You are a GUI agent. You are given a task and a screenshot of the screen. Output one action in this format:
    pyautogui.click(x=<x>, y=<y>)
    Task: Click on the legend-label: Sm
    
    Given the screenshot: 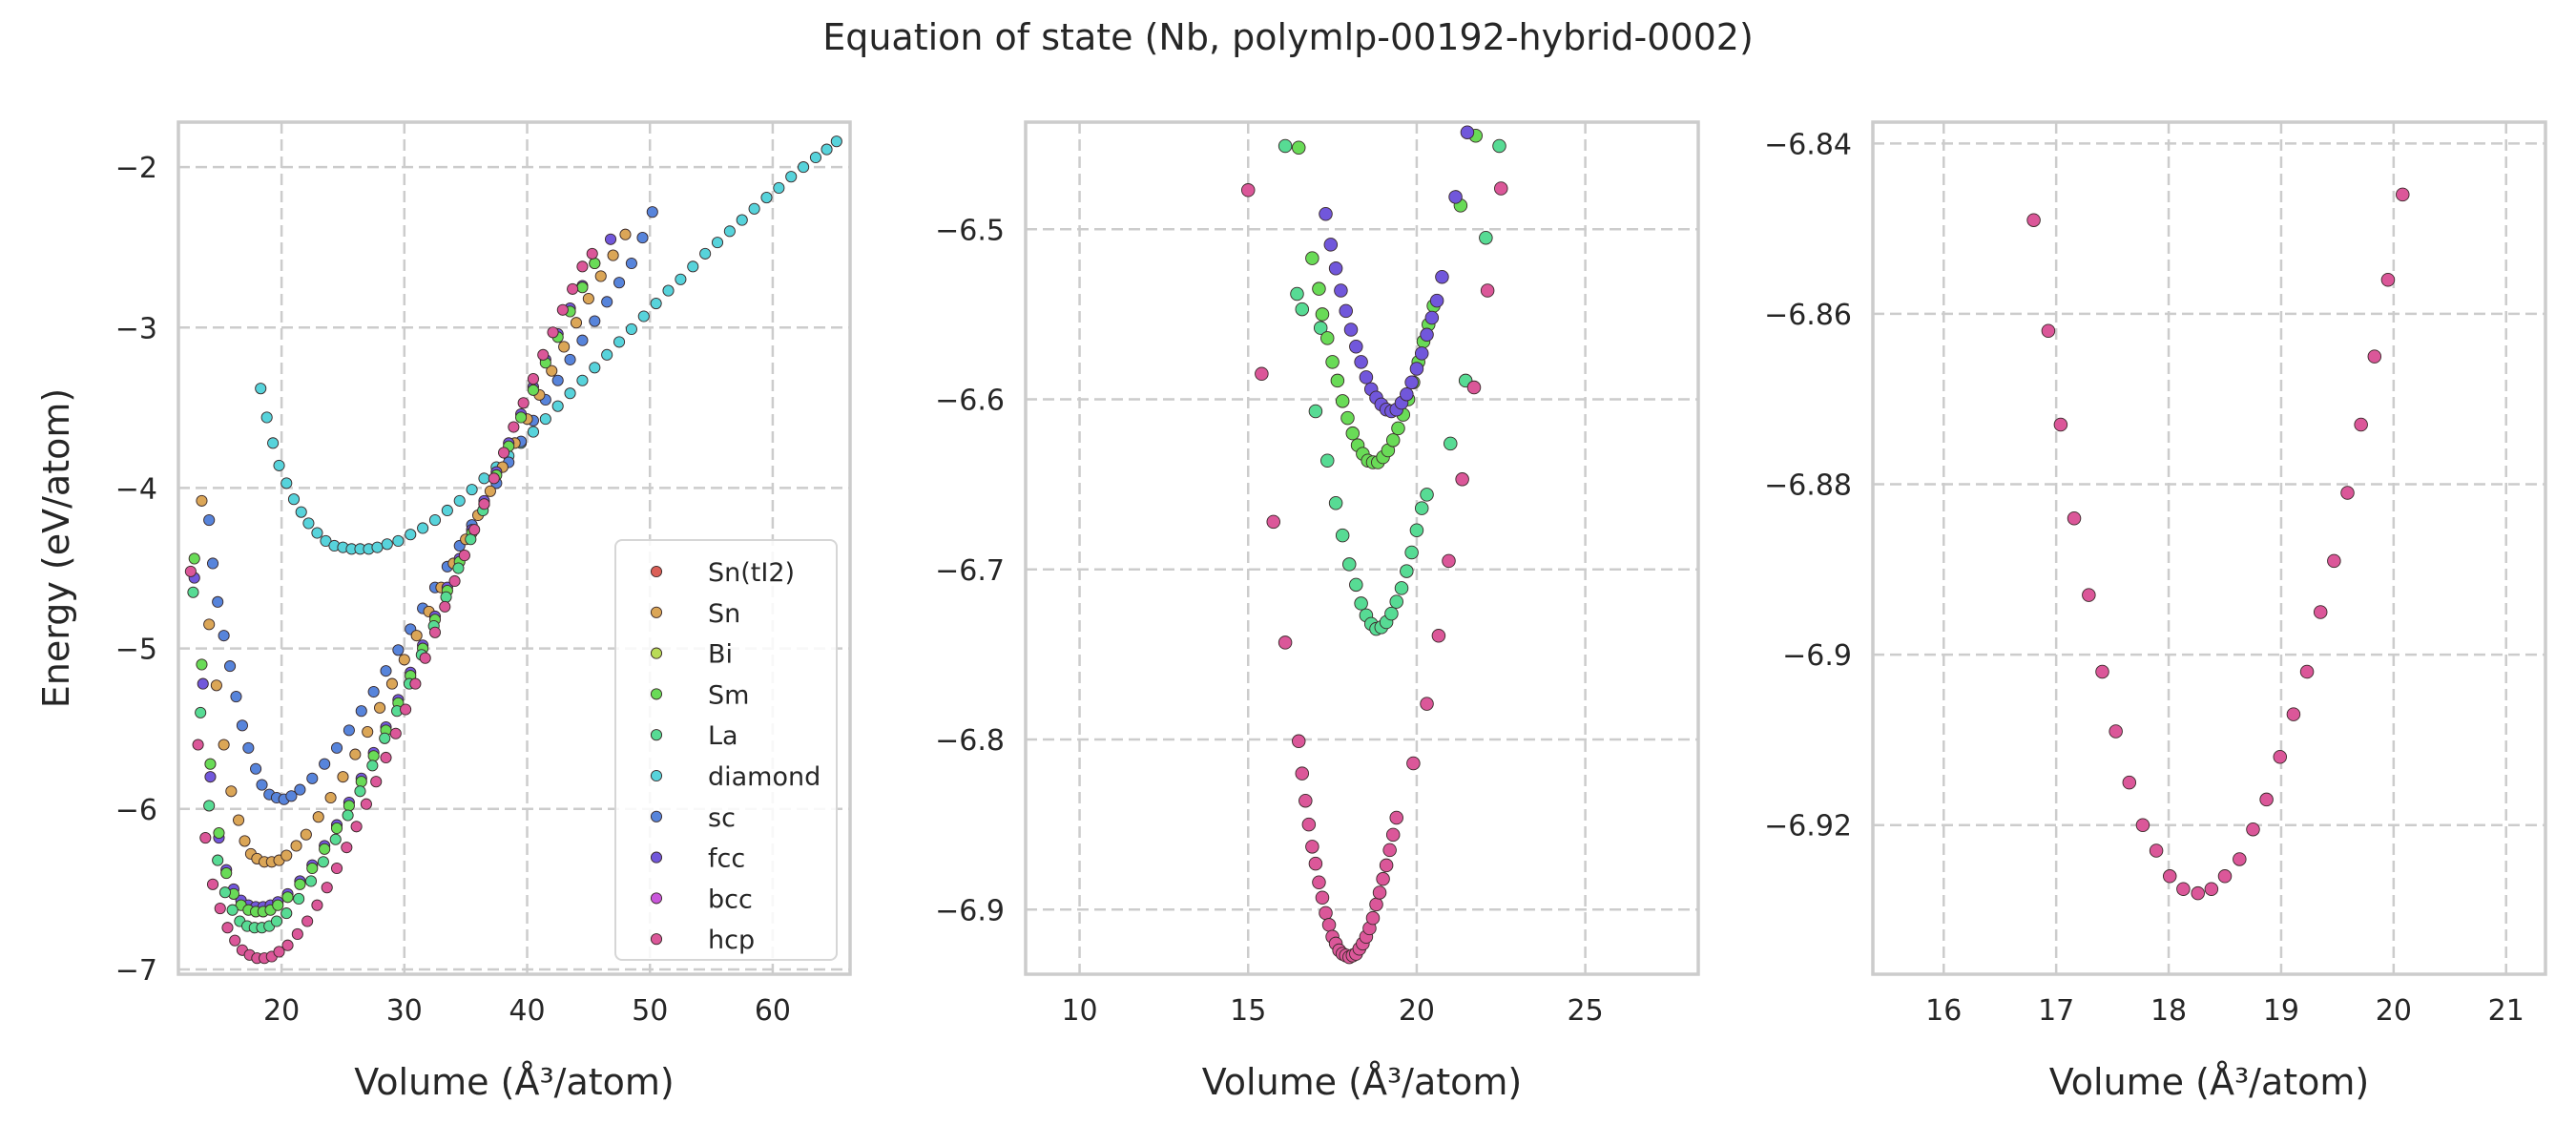 What is the action you would take?
    pyautogui.click(x=728, y=695)
    